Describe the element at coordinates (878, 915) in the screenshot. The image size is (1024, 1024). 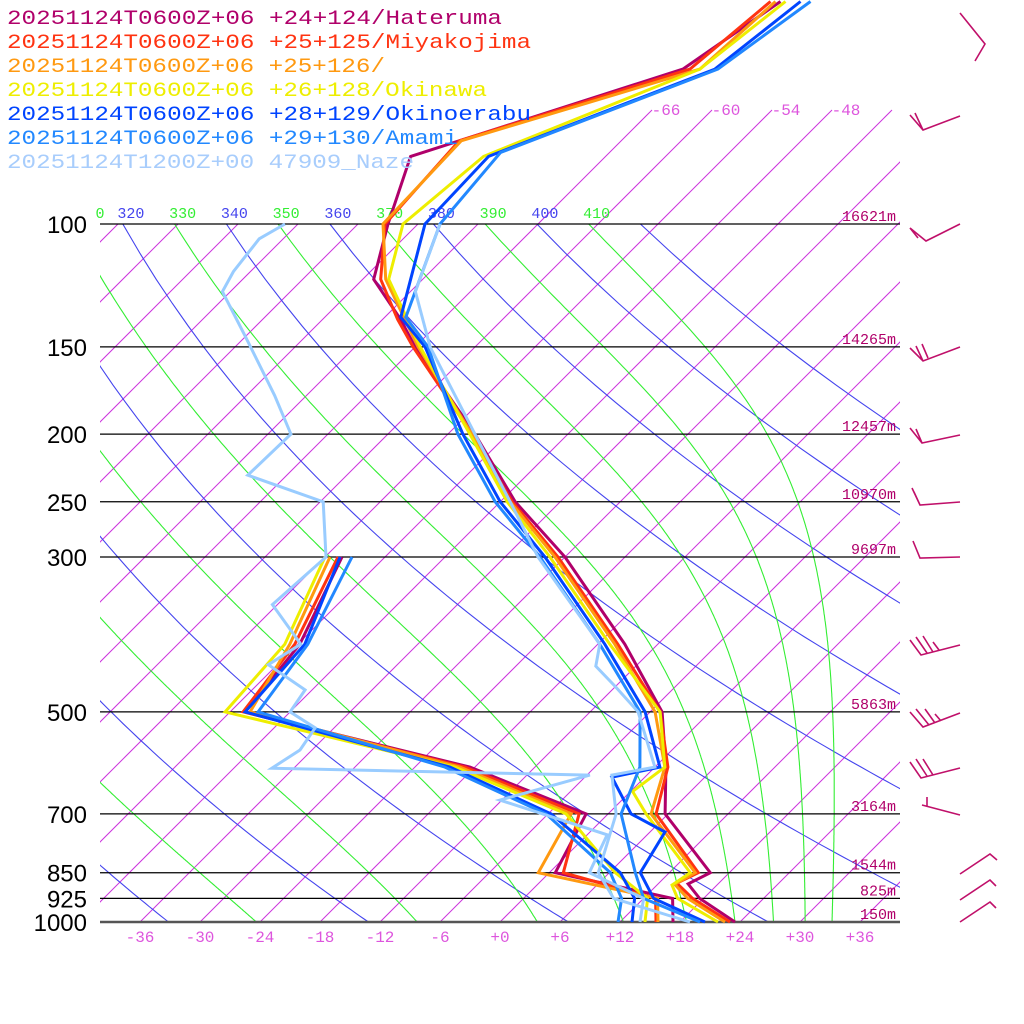
I see `height-label: 150m` at that location.